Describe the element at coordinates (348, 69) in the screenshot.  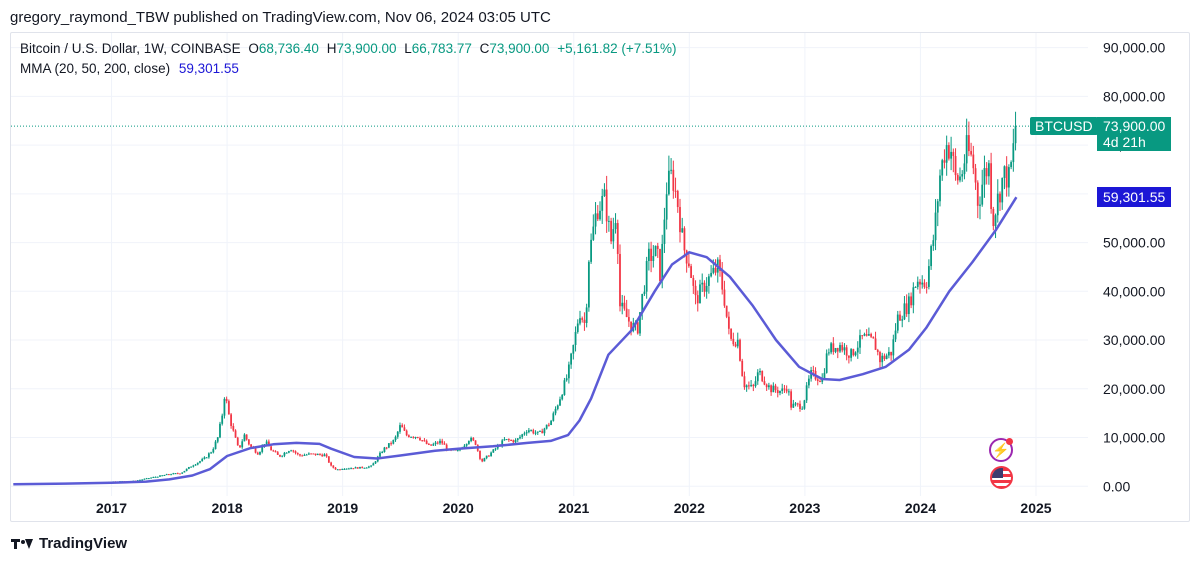
I see `legend-ma-row: MMA (20, 50, 200, close) 59,301.55` at that location.